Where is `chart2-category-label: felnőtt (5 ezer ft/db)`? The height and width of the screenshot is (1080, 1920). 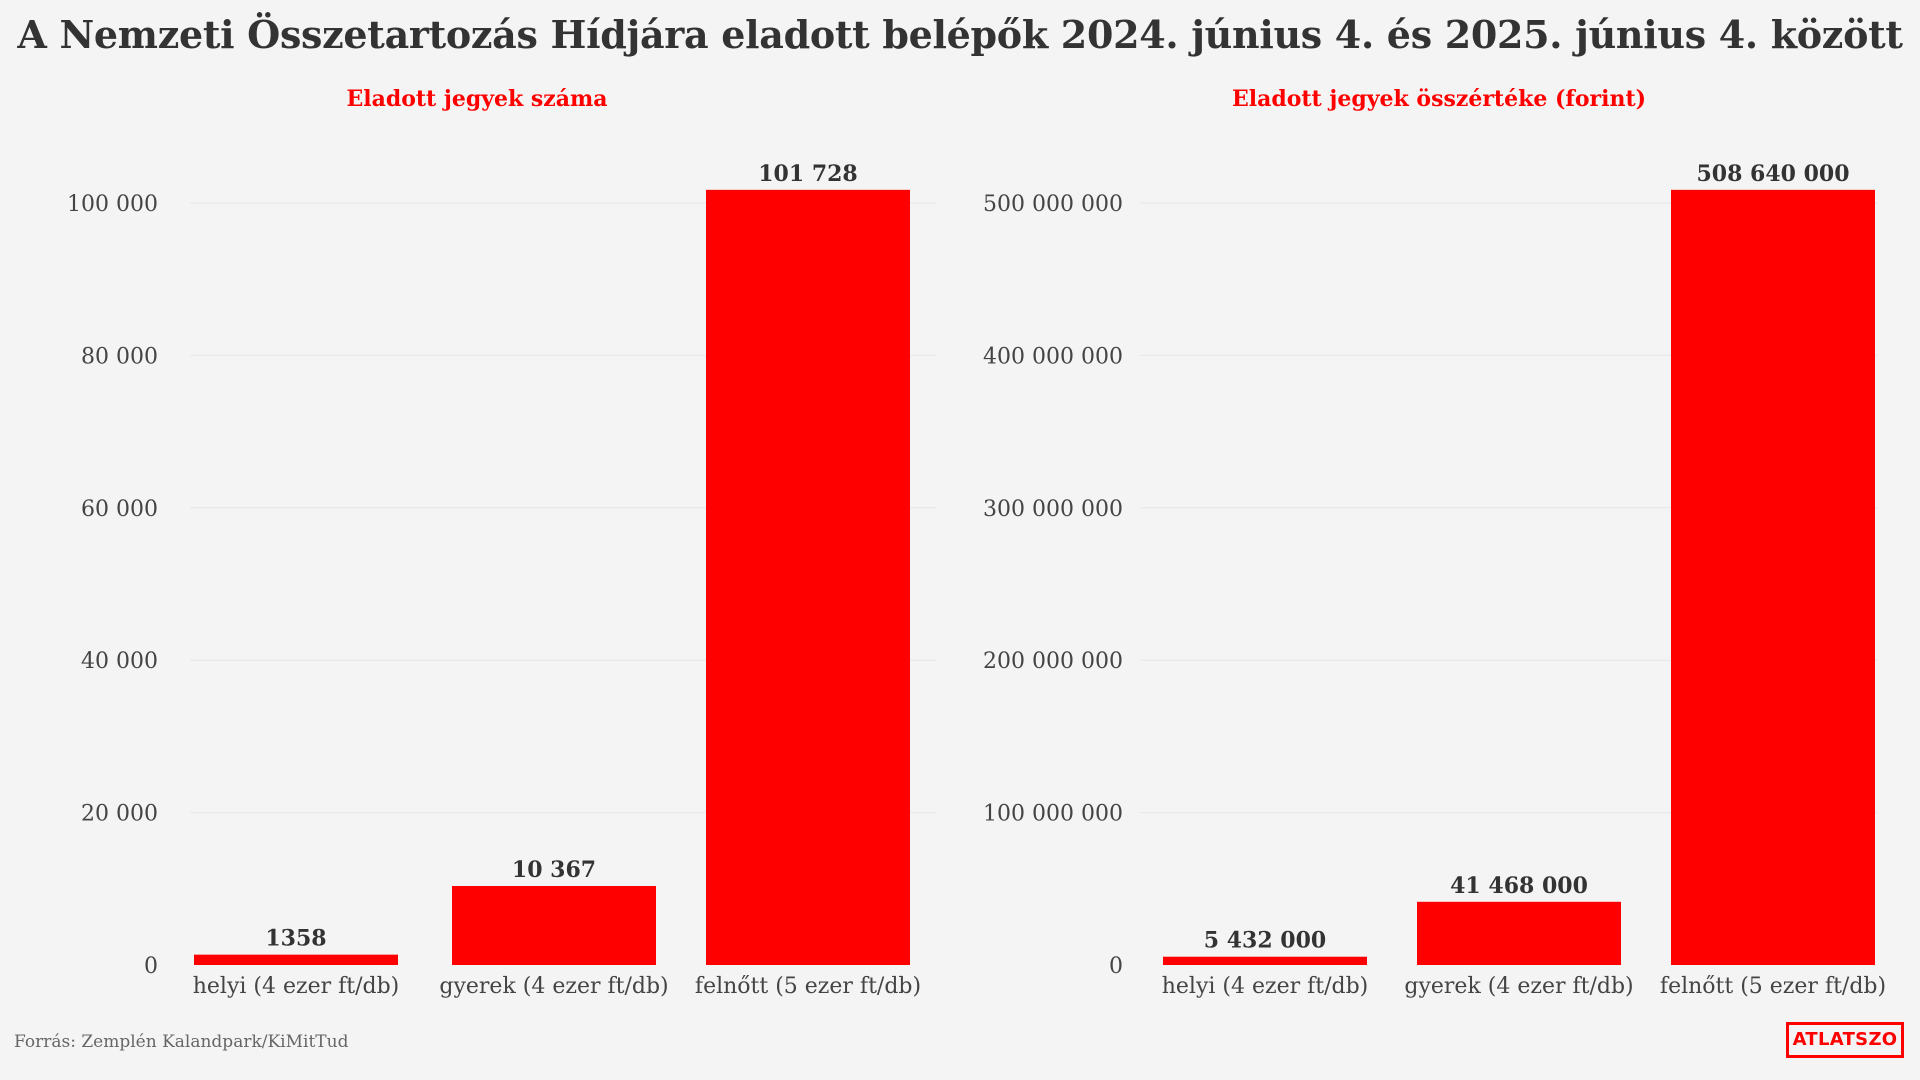
chart2-category-label: felnőtt (5 ezer ft/db) is located at coordinates (1773, 986).